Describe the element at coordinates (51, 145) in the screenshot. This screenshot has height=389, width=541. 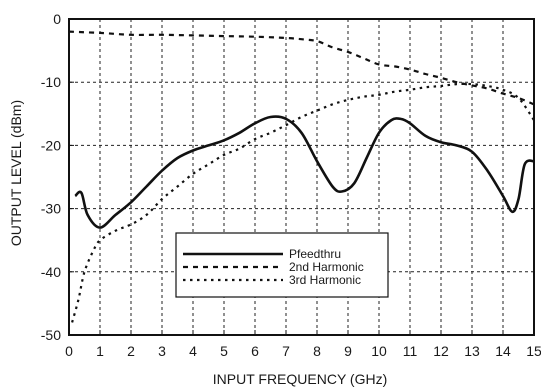
I see `y-tick-label-2: -20` at that location.